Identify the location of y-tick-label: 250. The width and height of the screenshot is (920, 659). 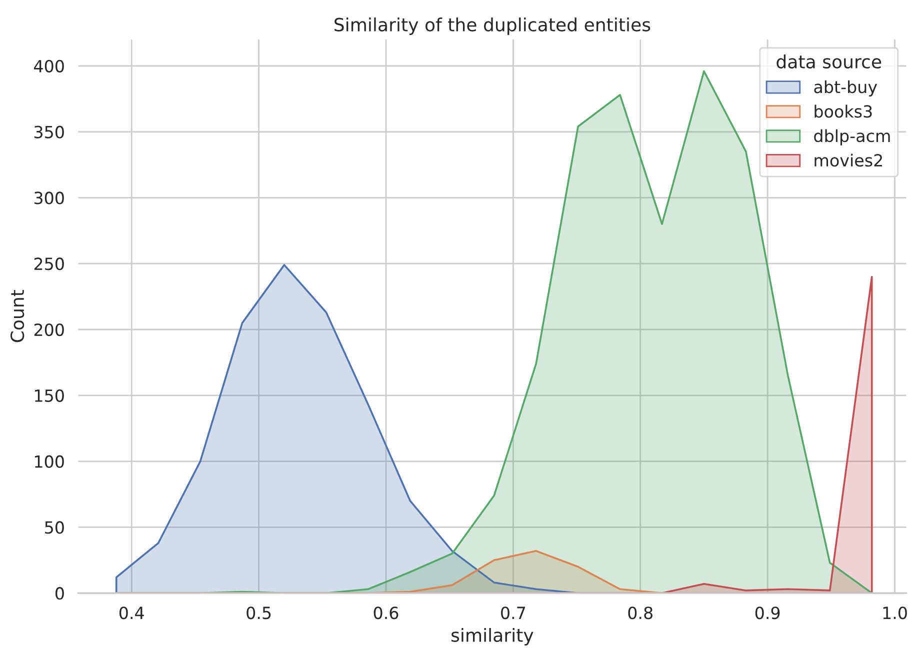
(49, 264).